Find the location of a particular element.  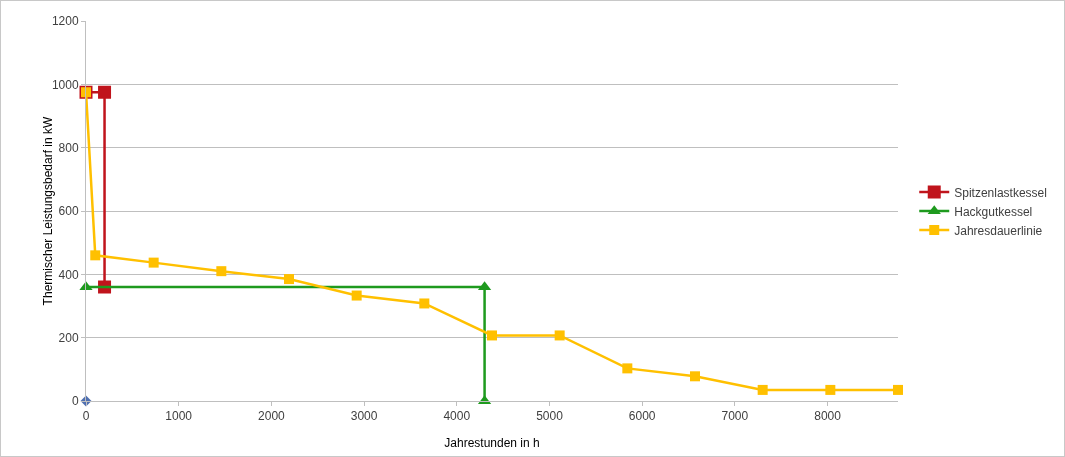

y-tick-label: 400 is located at coordinates (68, 274).